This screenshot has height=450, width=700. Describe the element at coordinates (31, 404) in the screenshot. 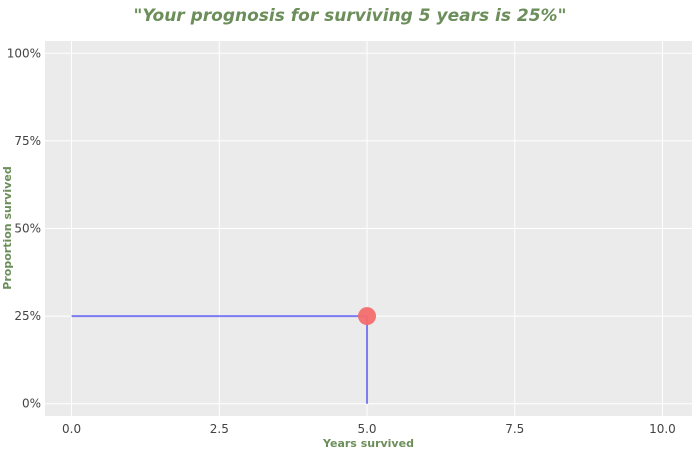

I see `y-tick-label-0: 0%` at that location.